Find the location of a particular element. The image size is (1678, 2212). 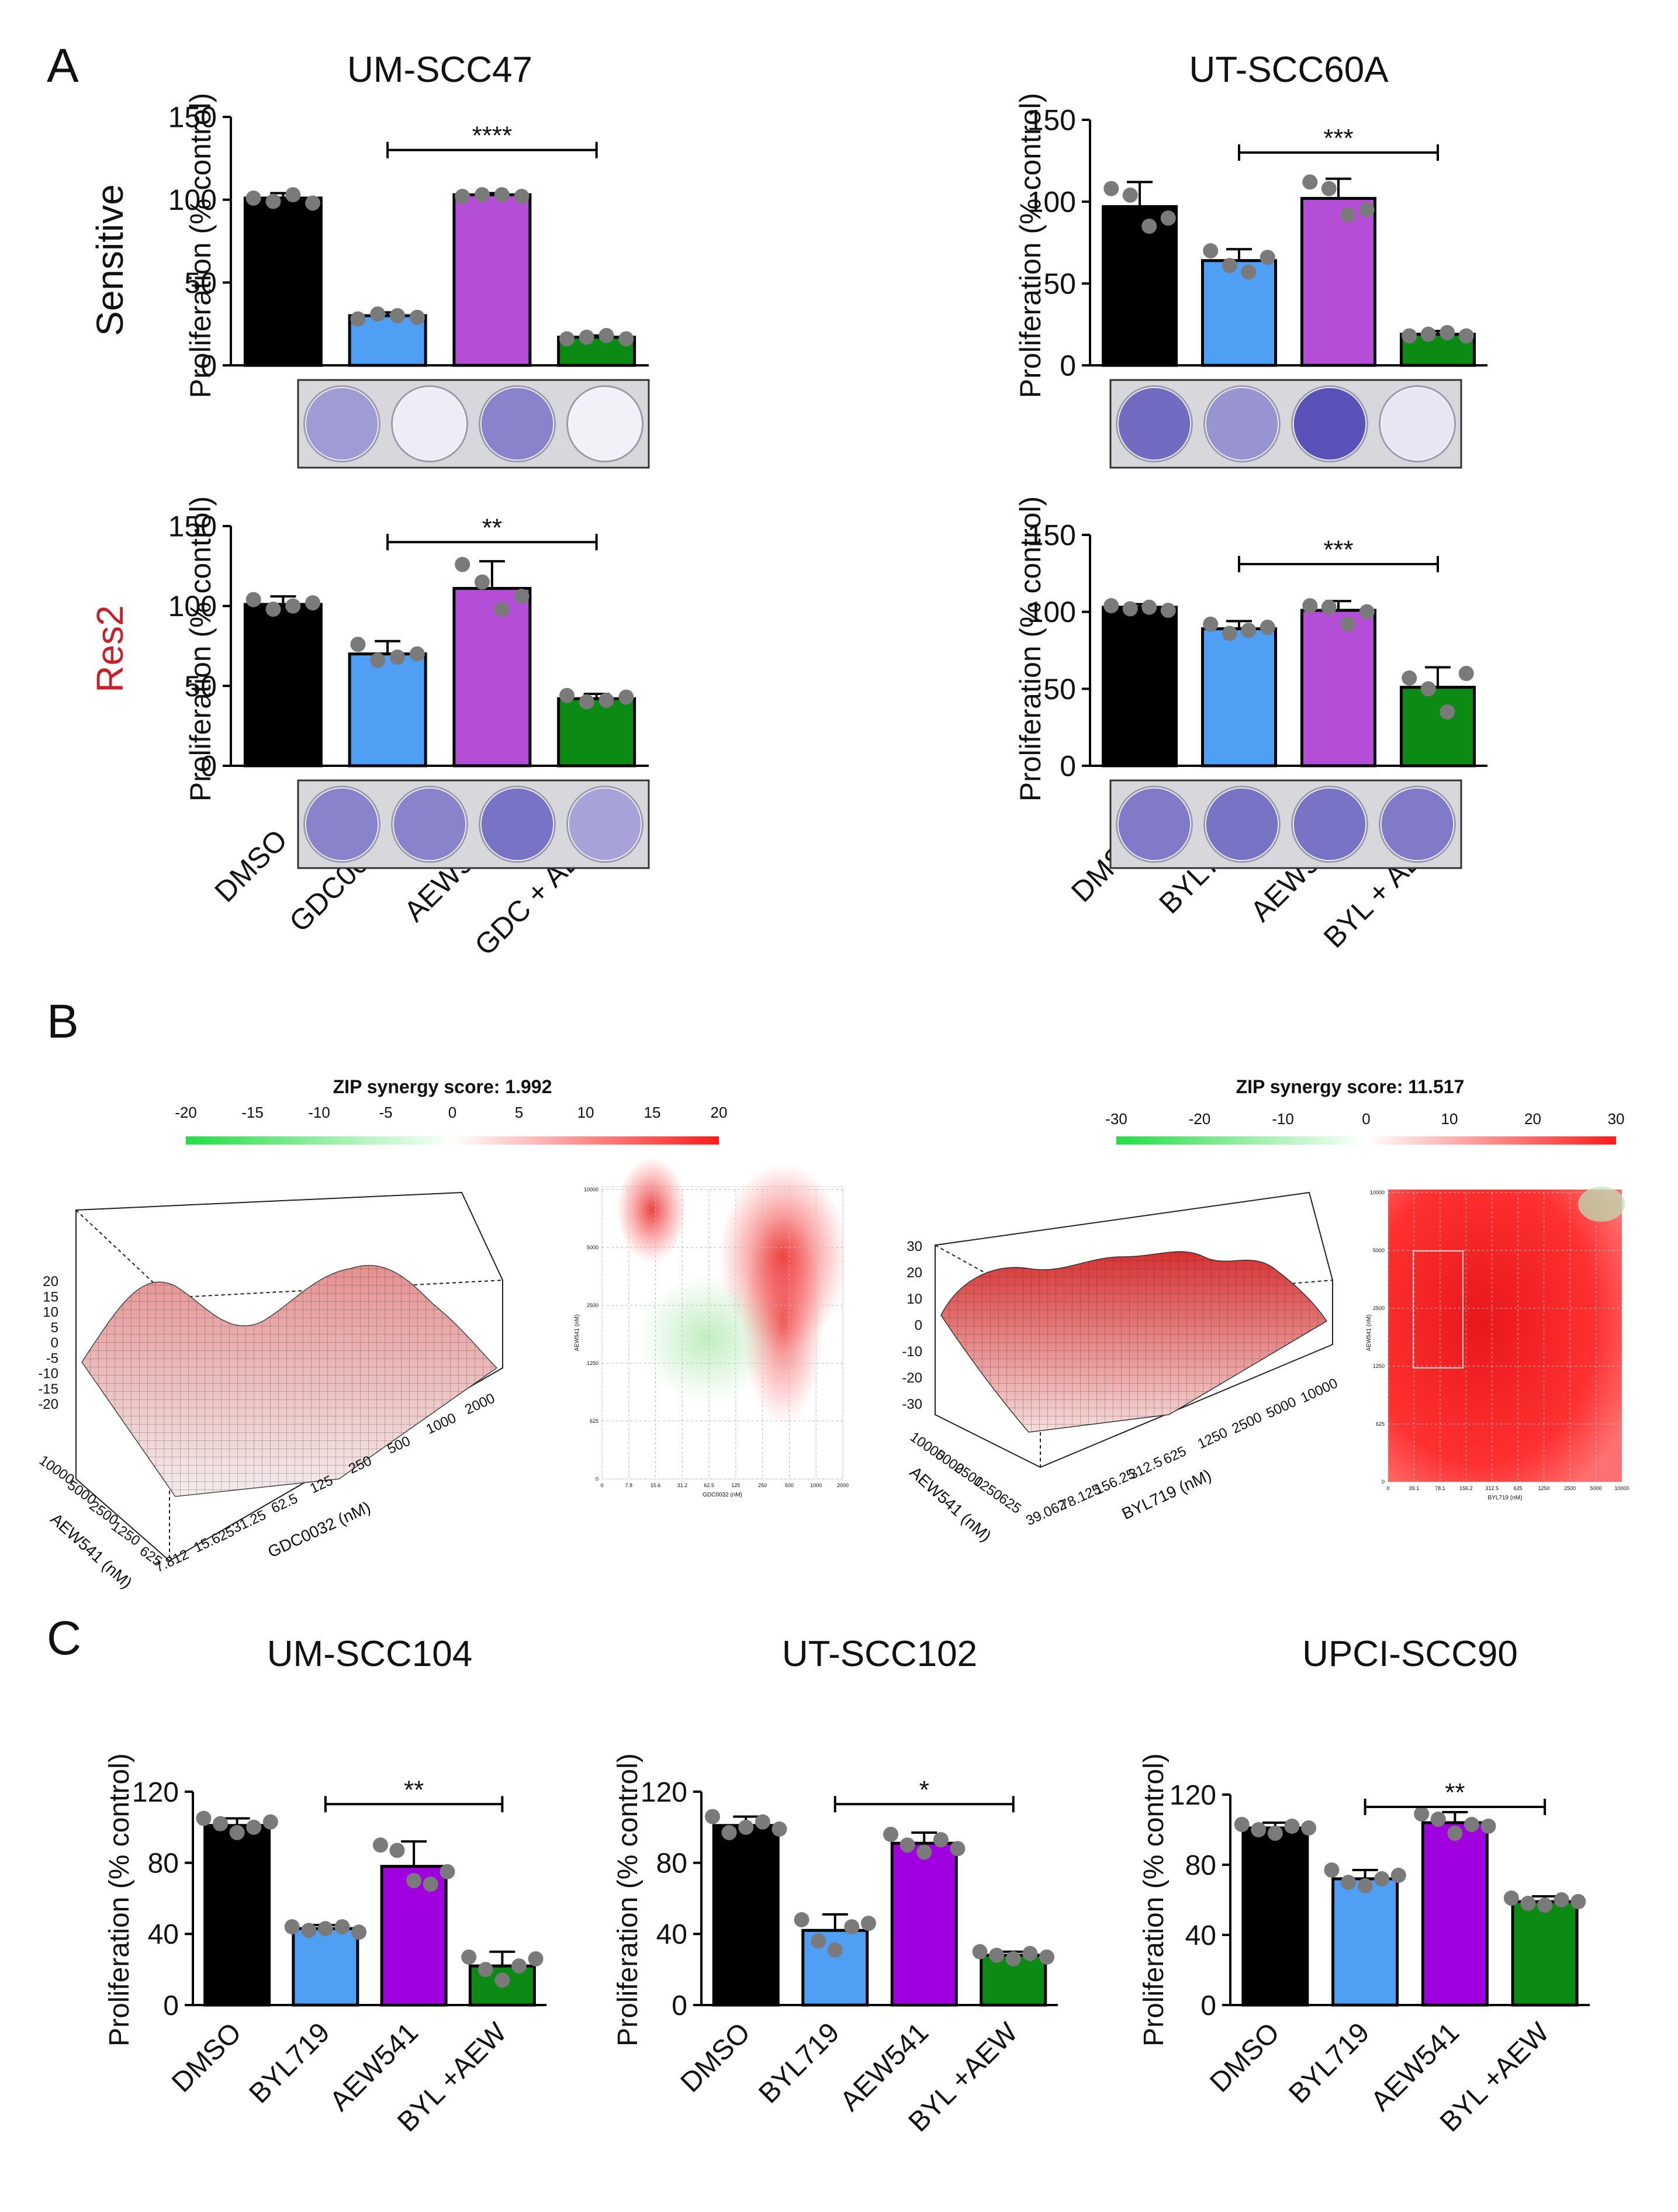

surface-x-tick: 15.625 is located at coordinates (214, 1539).